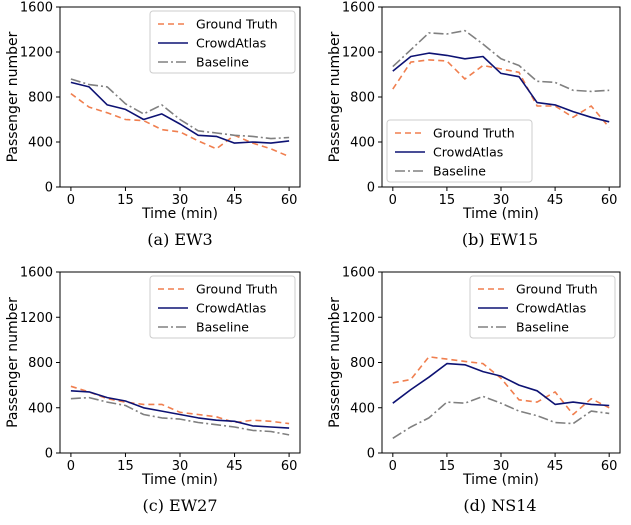 The image size is (631, 525). Describe the element at coordinates (499, 505) in the screenshot. I see `subfigure-caption: (d) NS14` at that location.